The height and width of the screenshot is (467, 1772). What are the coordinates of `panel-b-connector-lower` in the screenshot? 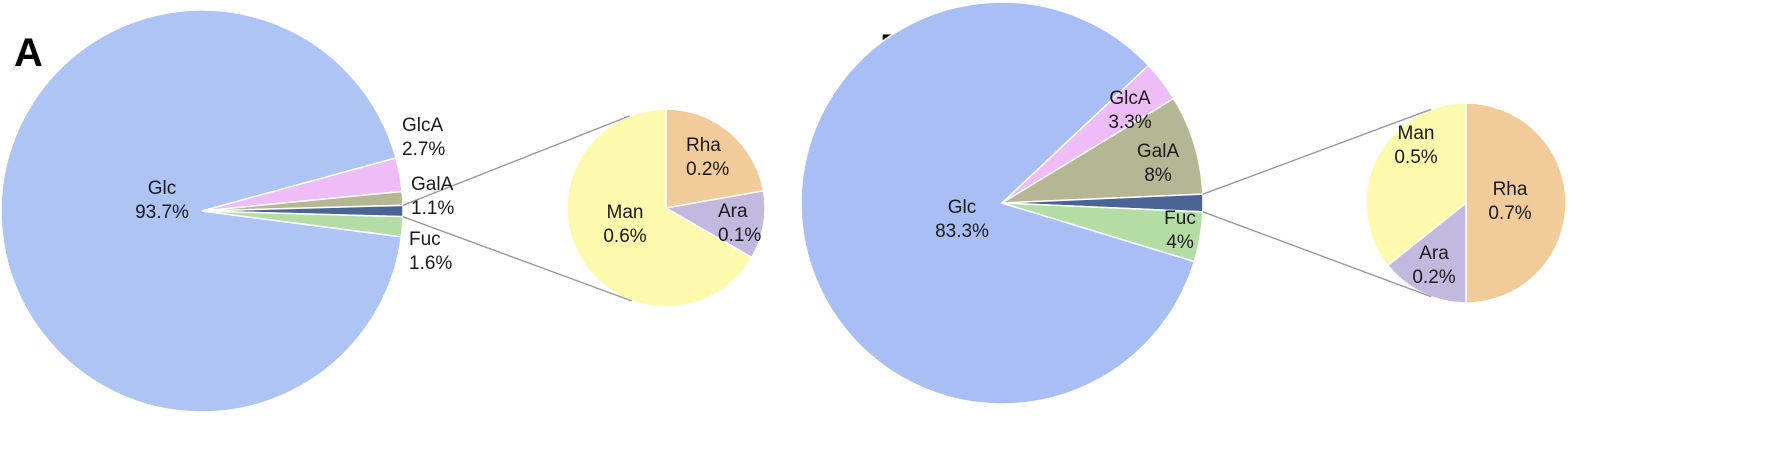 It's located at (1317, 254).